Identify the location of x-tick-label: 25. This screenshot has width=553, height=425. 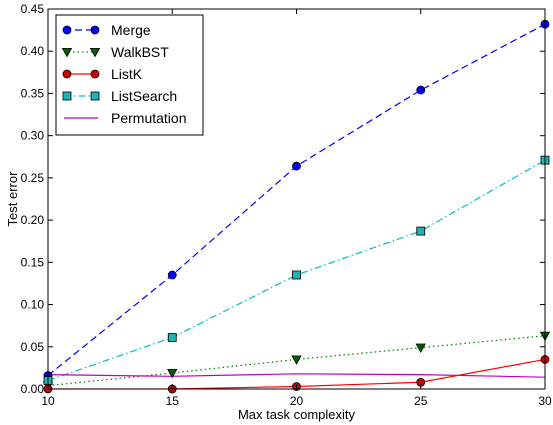
(421, 401).